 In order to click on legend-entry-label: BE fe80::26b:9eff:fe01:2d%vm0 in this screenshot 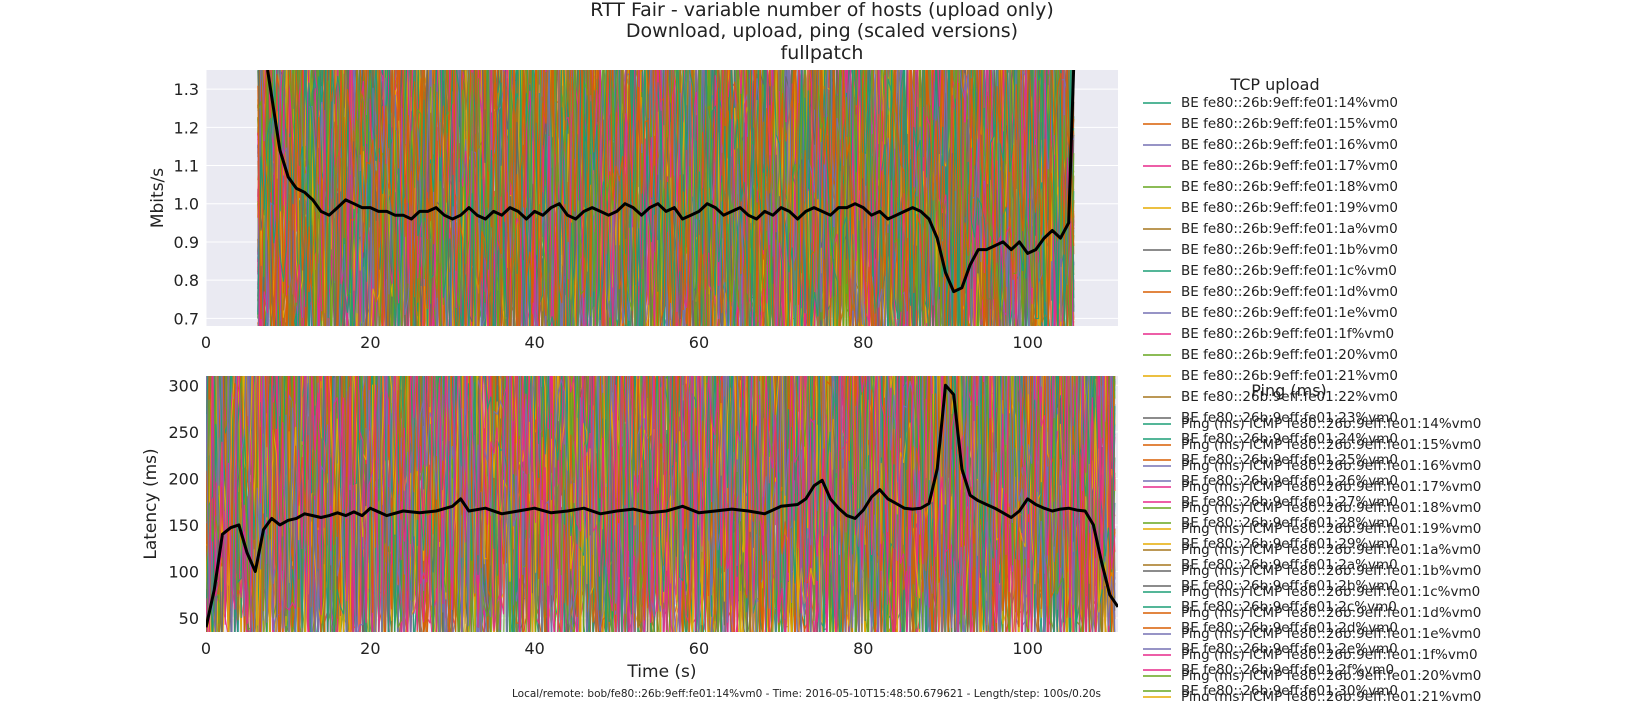, I will do `click(1289, 628)`.